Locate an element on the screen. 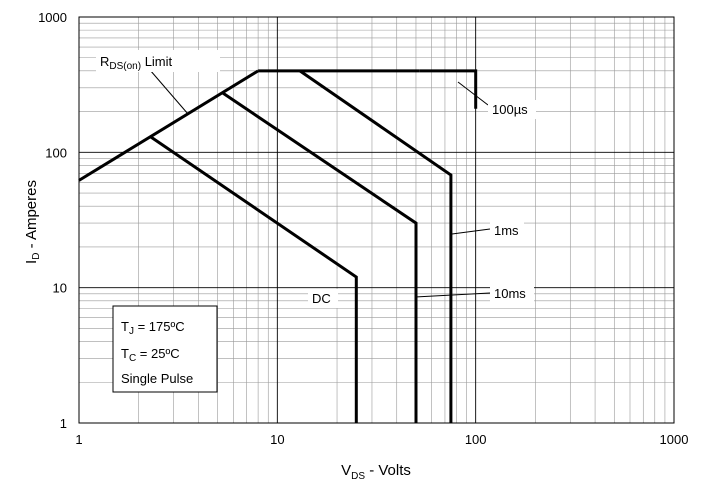 This screenshot has width=708, height=484. x-tick-label: 10 is located at coordinates (277, 439).